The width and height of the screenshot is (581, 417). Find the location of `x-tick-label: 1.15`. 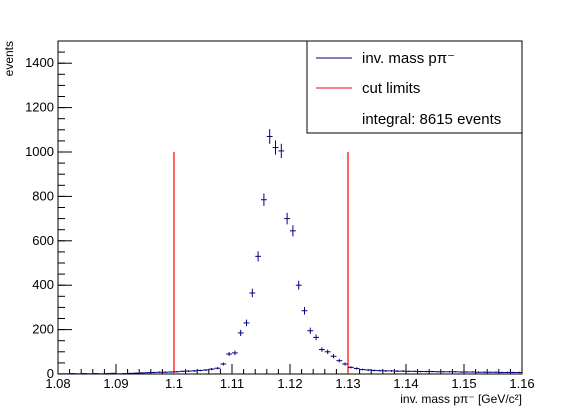

x-tick-label: 1.15 is located at coordinates (463, 383).